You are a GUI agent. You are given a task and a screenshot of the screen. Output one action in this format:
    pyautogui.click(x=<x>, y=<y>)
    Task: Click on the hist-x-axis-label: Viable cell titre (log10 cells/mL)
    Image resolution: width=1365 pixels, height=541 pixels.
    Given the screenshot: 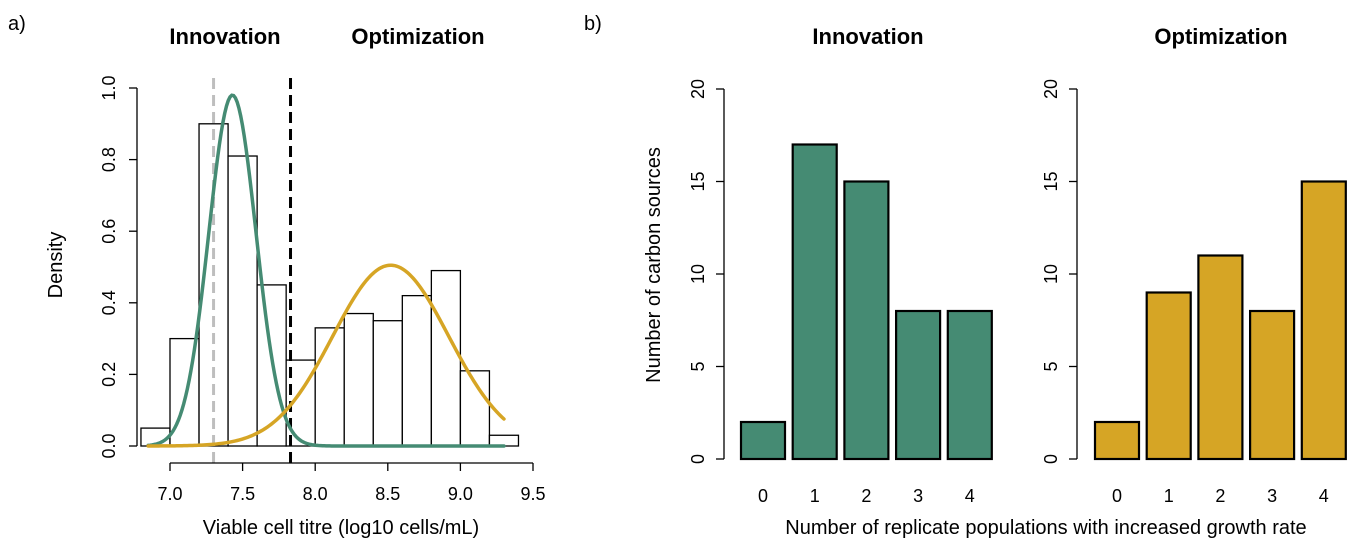 What is the action you would take?
    pyautogui.click(x=341, y=528)
    